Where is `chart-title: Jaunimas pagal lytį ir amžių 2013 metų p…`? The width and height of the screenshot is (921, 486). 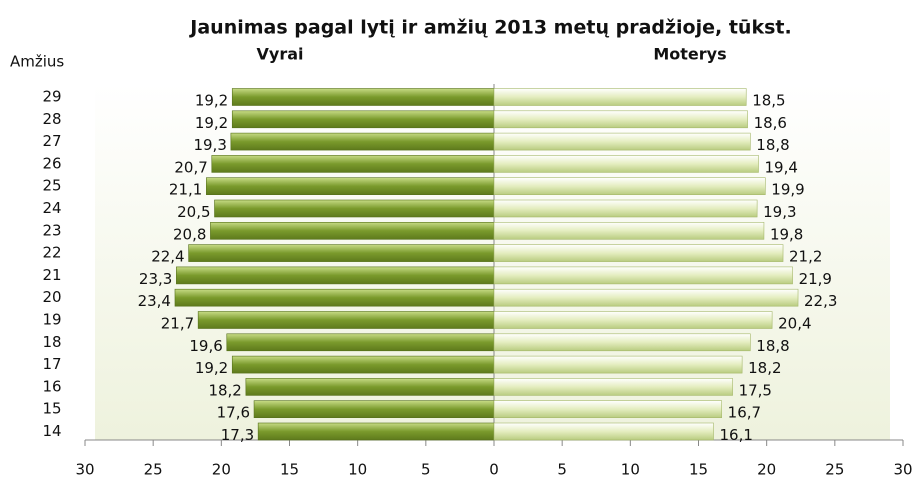 chart-title: Jaunimas pagal lytį ir amžių 2013 metų p… is located at coordinates (489, 28).